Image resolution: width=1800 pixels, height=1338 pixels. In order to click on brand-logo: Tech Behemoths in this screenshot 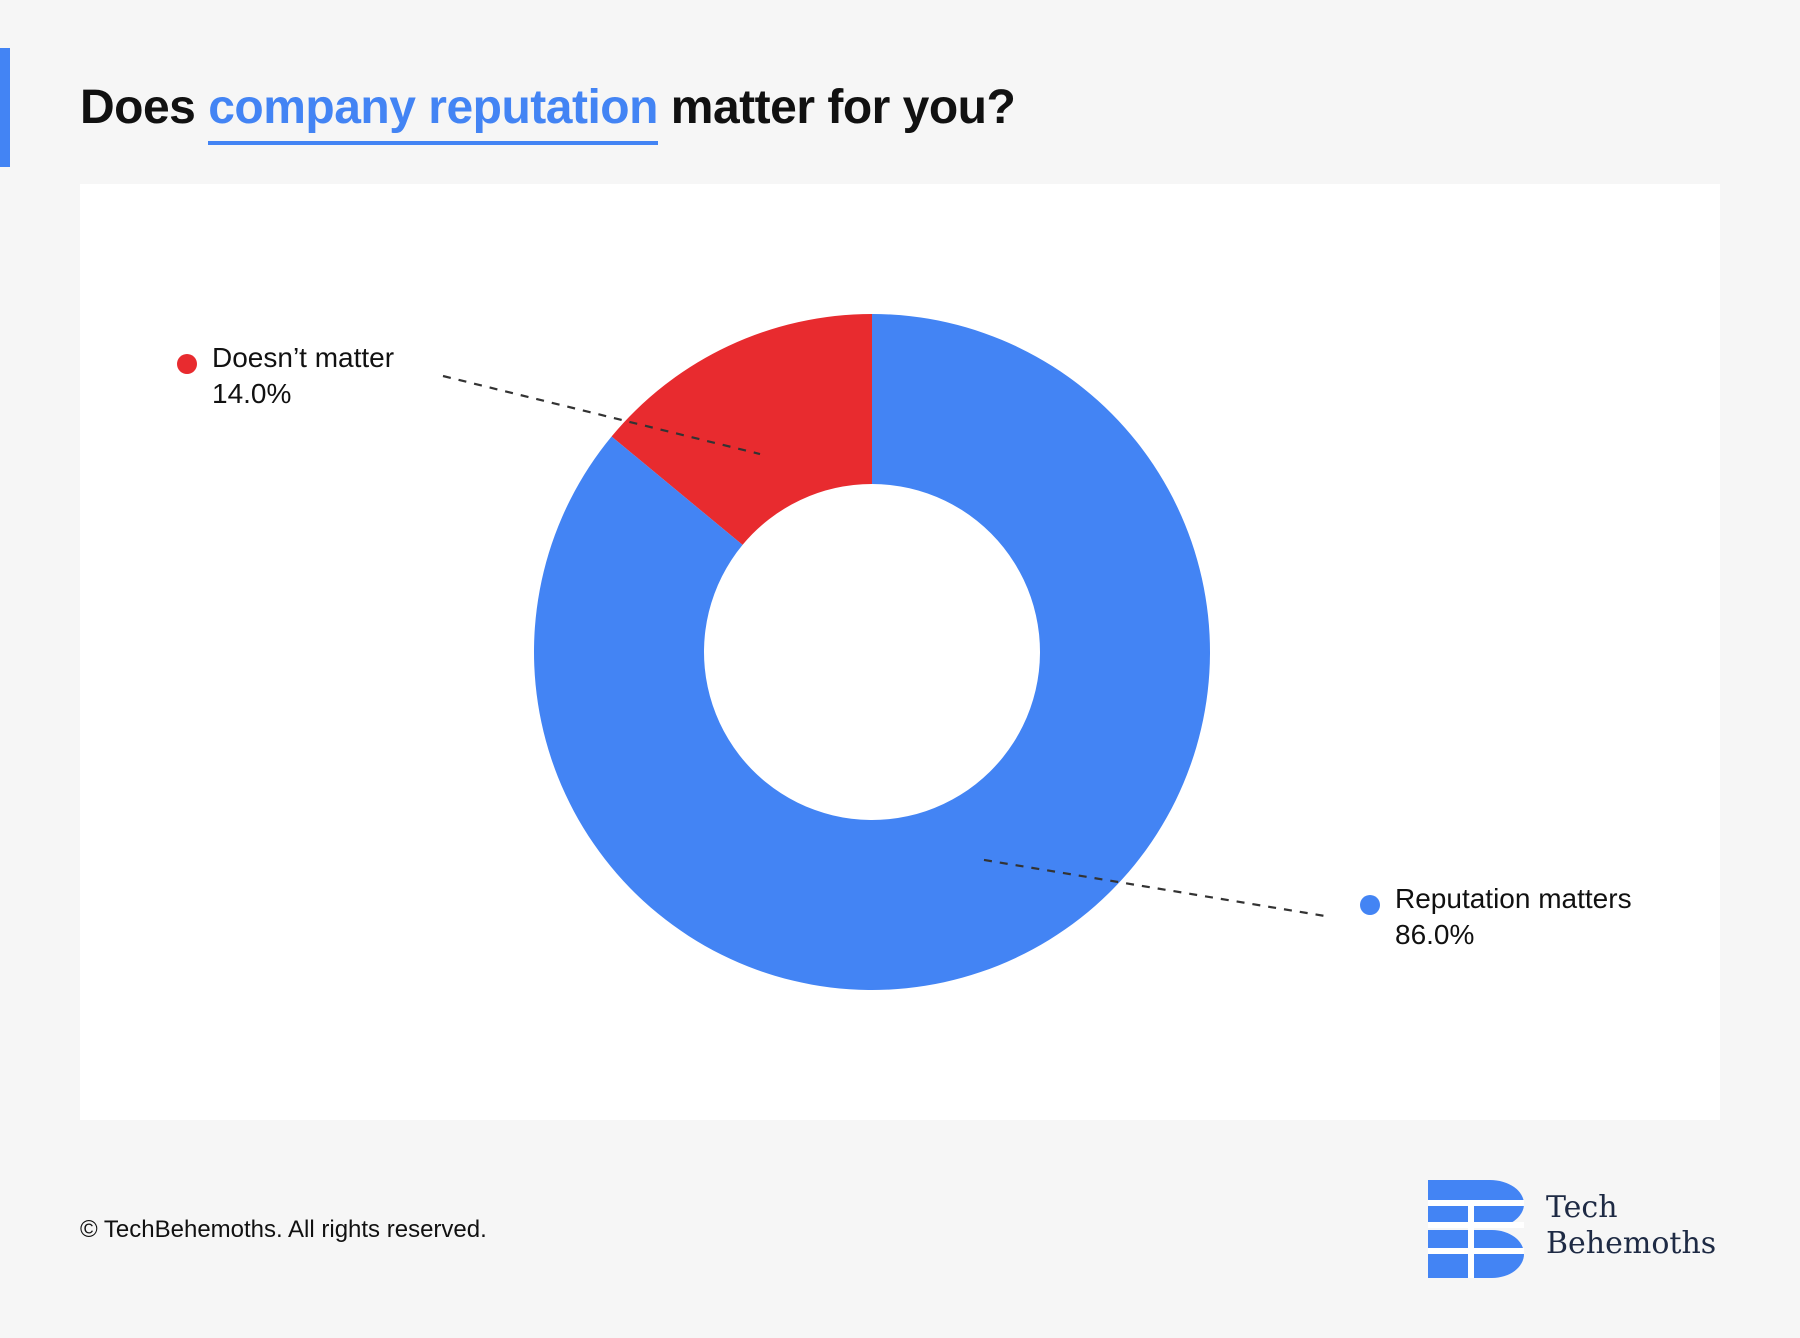, I will do `click(1578, 1230)`.